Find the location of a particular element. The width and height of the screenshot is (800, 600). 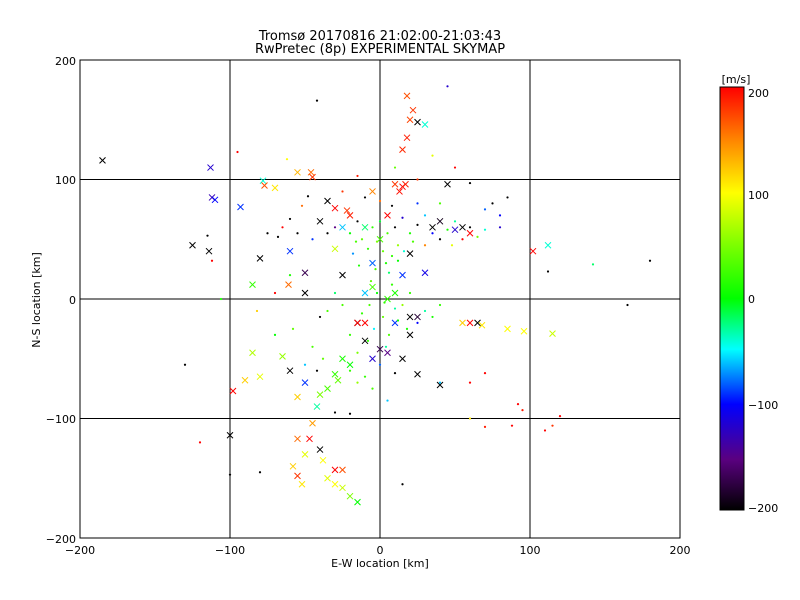

y-tick-label: 200 is located at coordinates (65, 61).